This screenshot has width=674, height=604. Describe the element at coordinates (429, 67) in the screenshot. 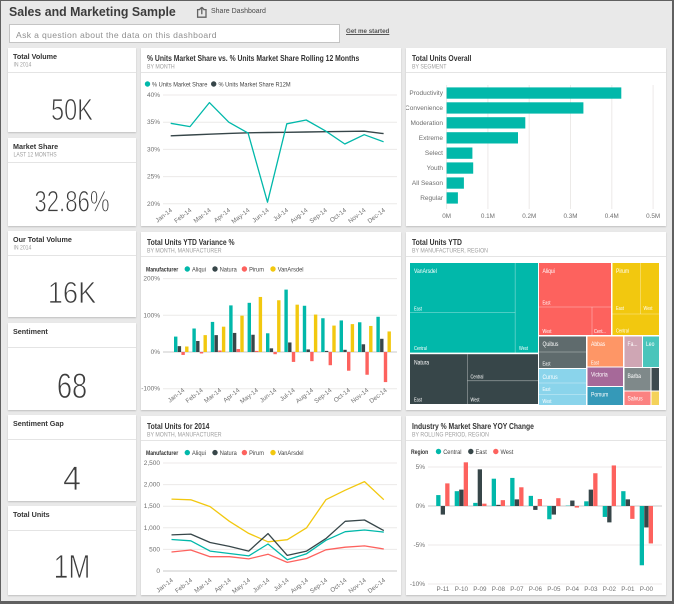

I see `svg-text: BY SEGMENT` at that location.